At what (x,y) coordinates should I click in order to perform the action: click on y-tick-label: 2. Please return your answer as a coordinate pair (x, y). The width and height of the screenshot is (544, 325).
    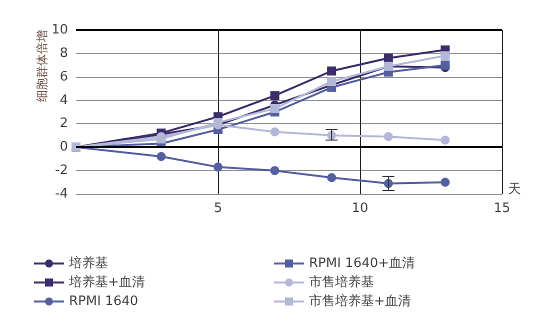
    Looking at the image, I should click on (64, 124).